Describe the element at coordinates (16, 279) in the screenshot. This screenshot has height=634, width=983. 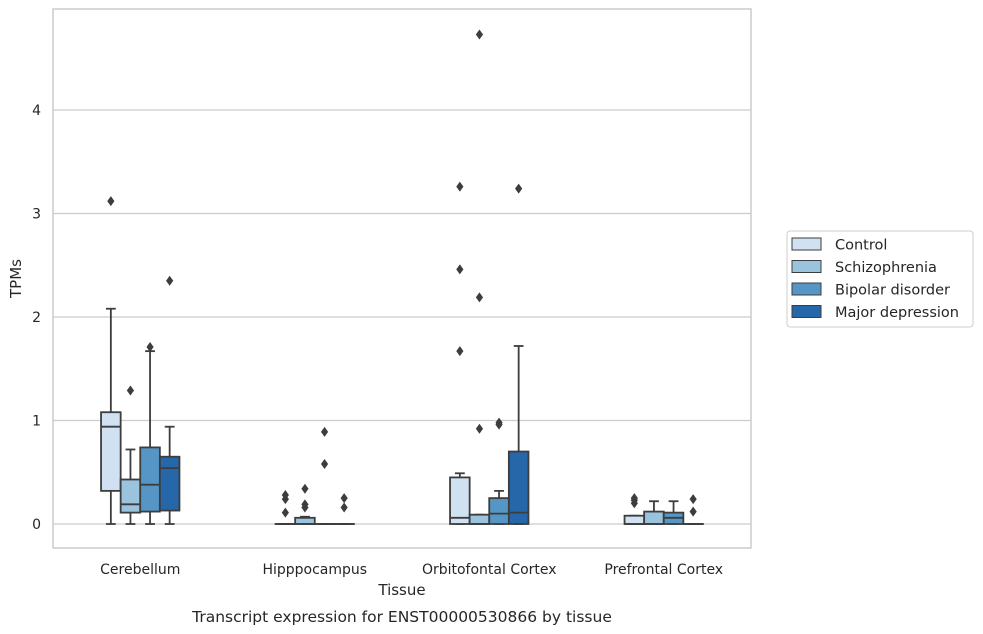
I see `y-axis-label: TPMs` at that location.